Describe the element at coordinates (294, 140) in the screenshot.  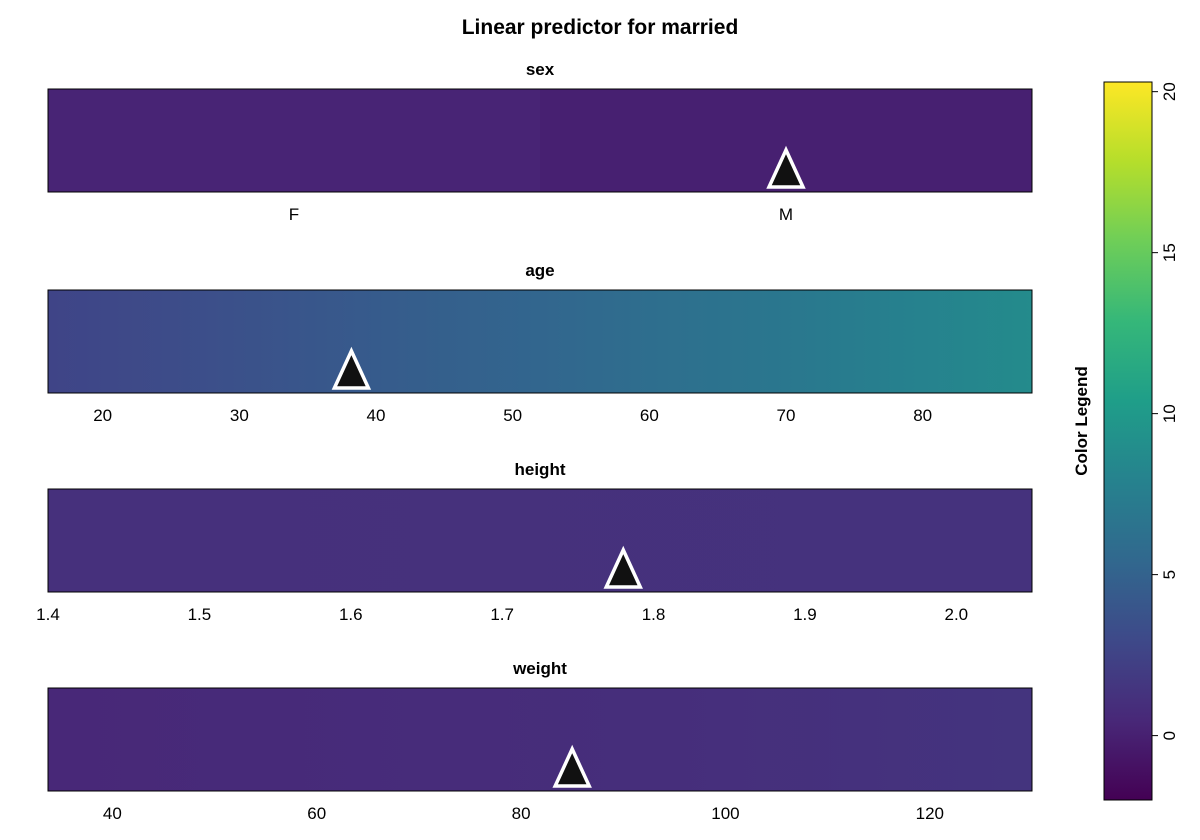
I see `heat-cell` at that location.